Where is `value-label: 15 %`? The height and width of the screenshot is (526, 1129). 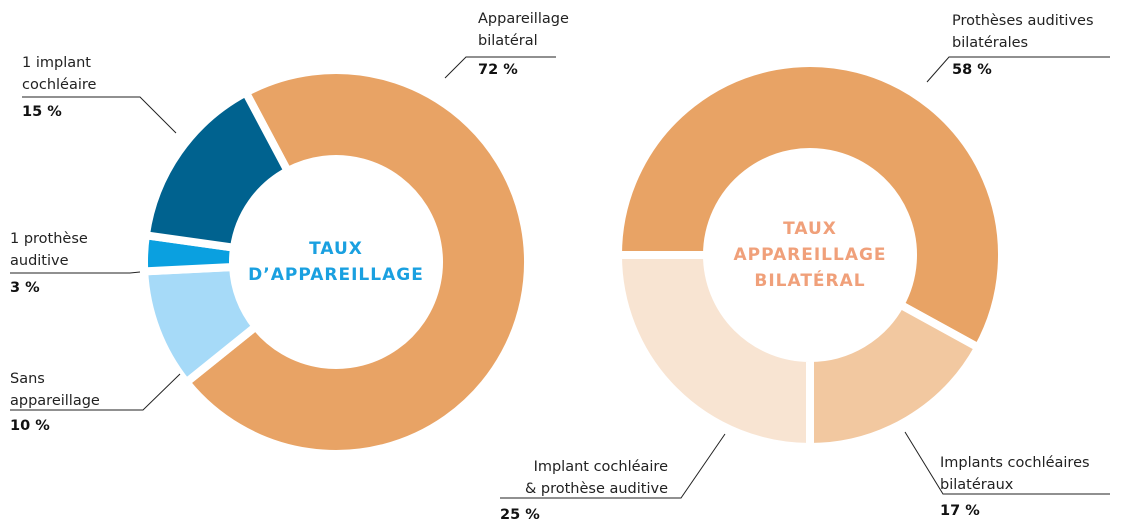 value-label: 15 % is located at coordinates (42, 112).